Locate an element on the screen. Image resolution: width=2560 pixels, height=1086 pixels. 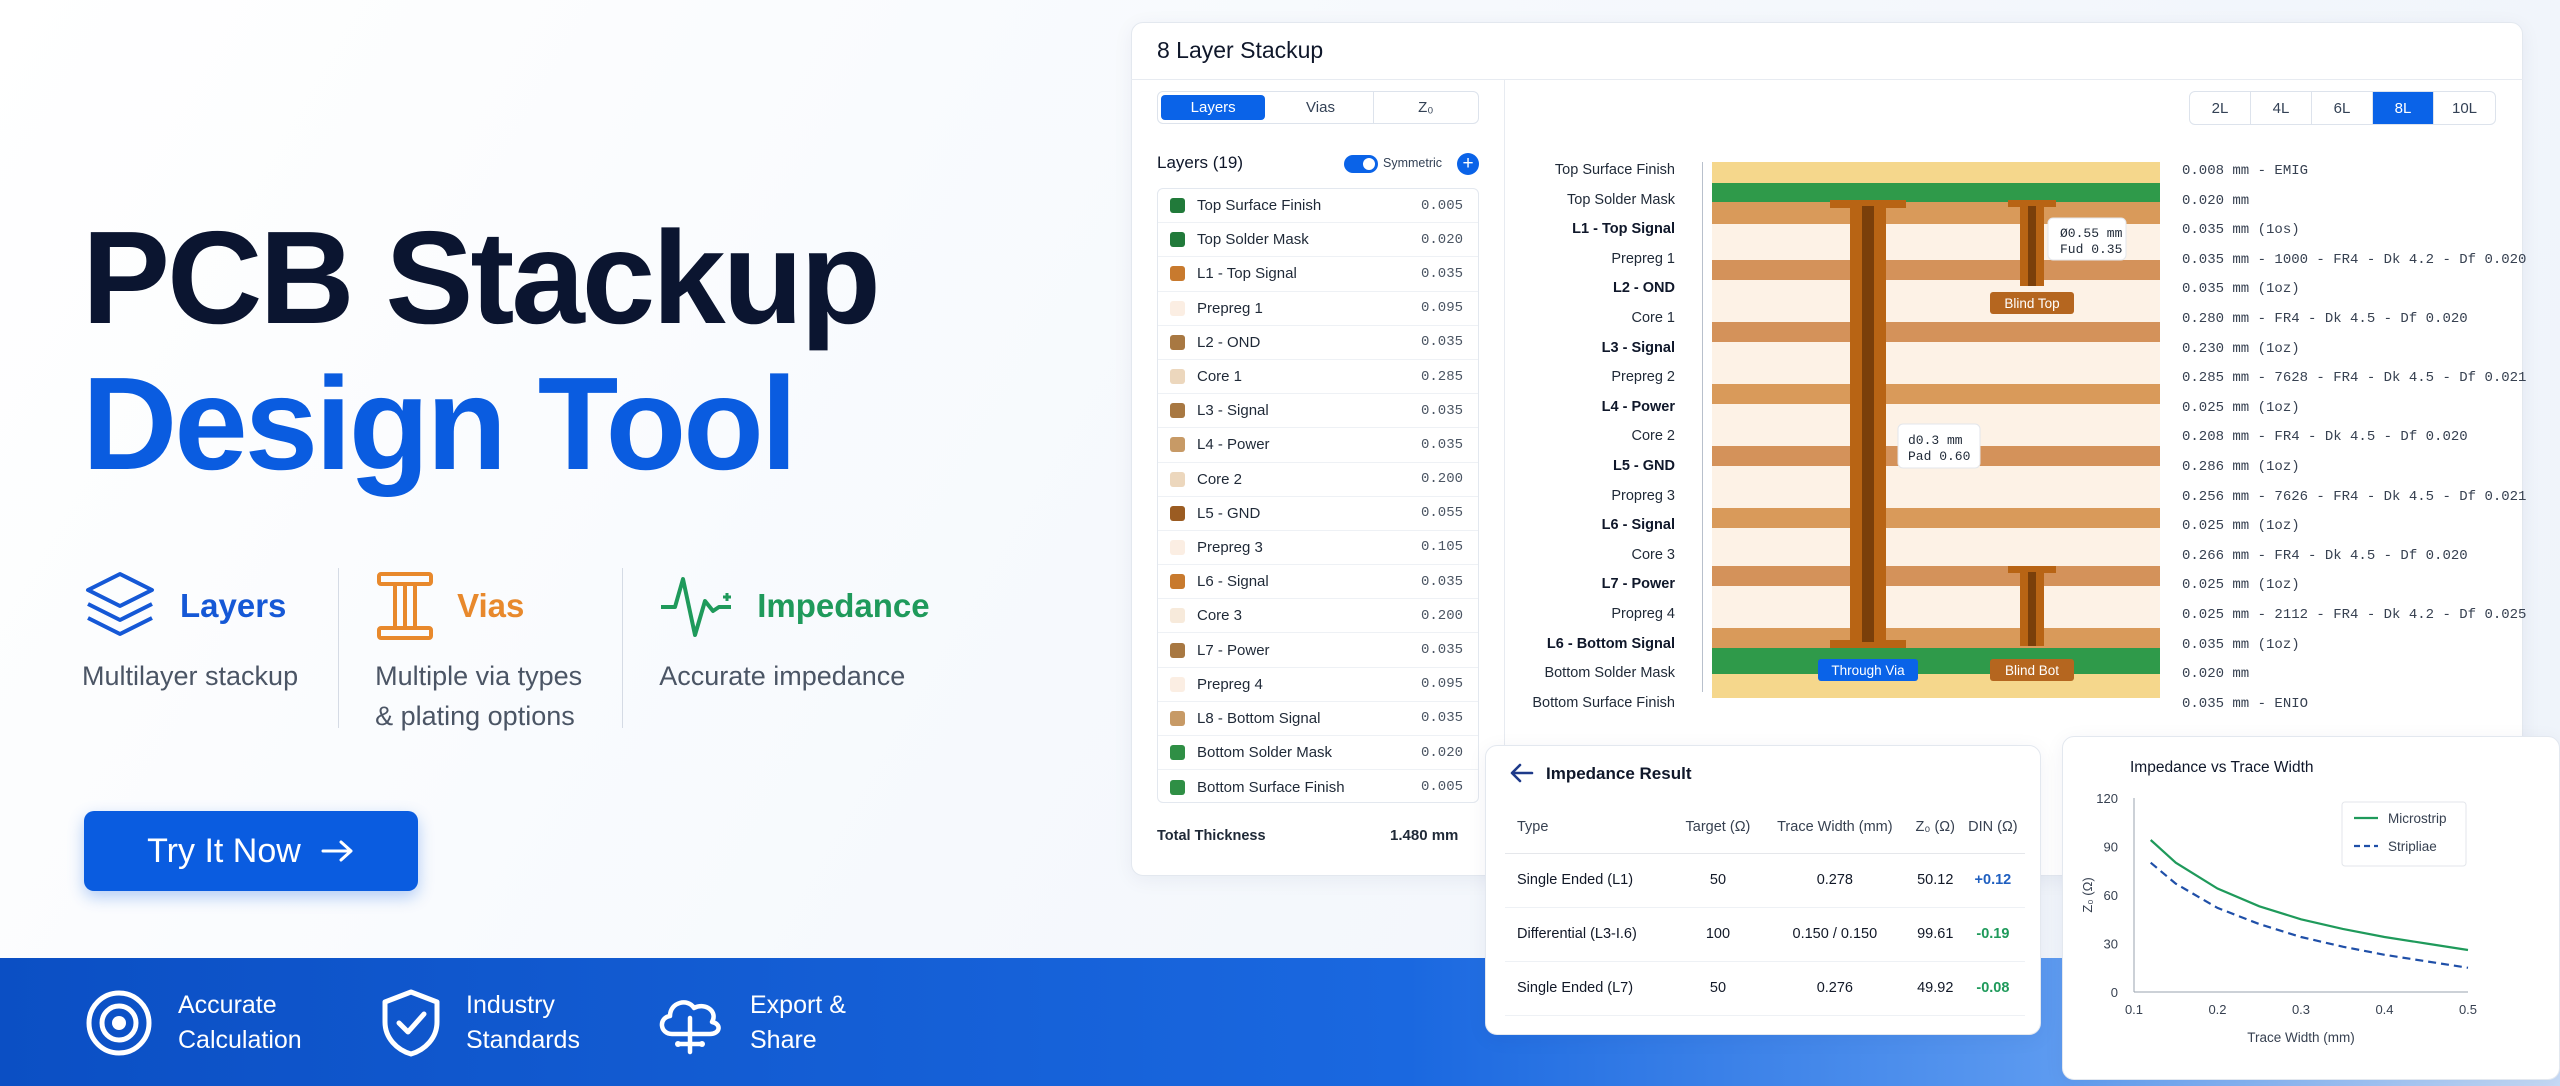
layer-name: Core 2 is located at coordinates (1220, 479).